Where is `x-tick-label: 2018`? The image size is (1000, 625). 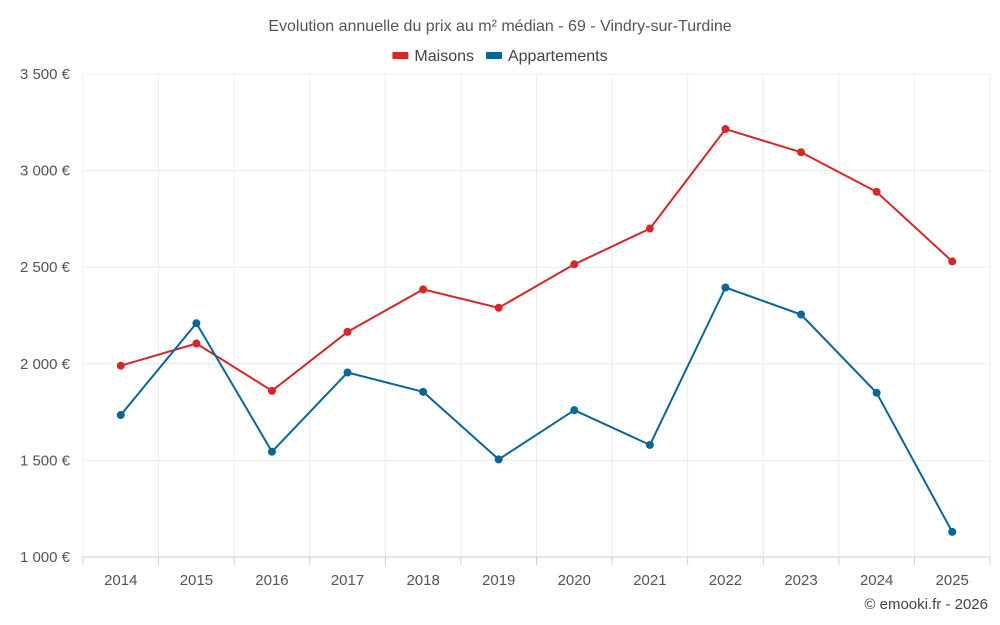
x-tick-label: 2018 is located at coordinates (422, 580).